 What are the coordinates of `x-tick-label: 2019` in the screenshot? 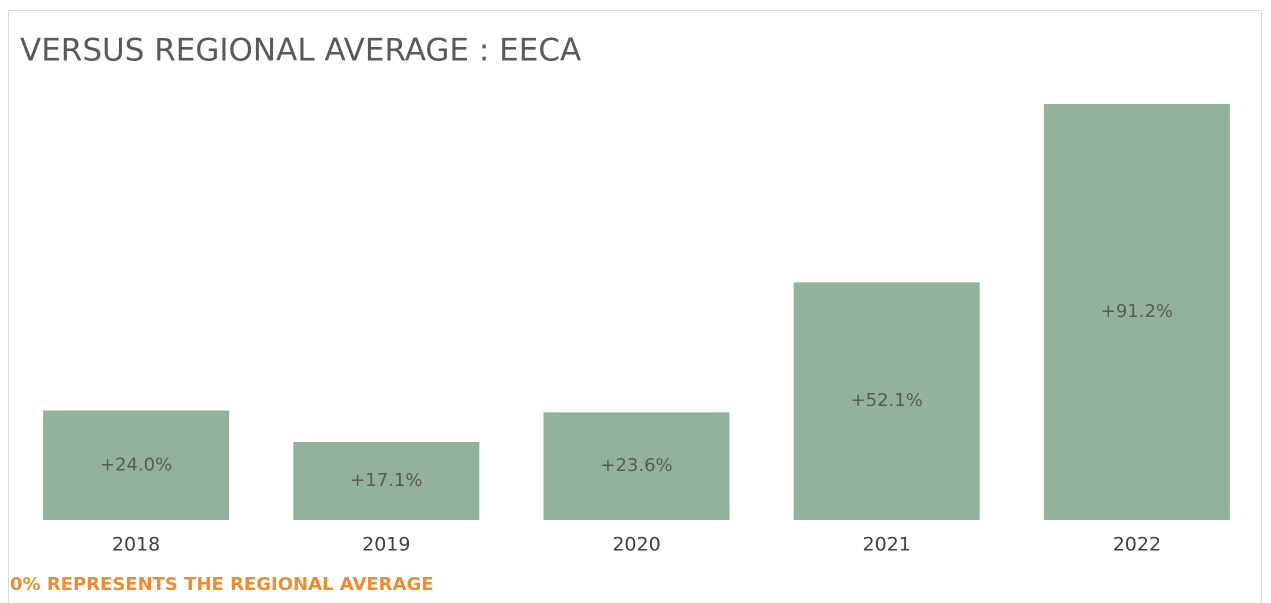 It's located at (386, 545).